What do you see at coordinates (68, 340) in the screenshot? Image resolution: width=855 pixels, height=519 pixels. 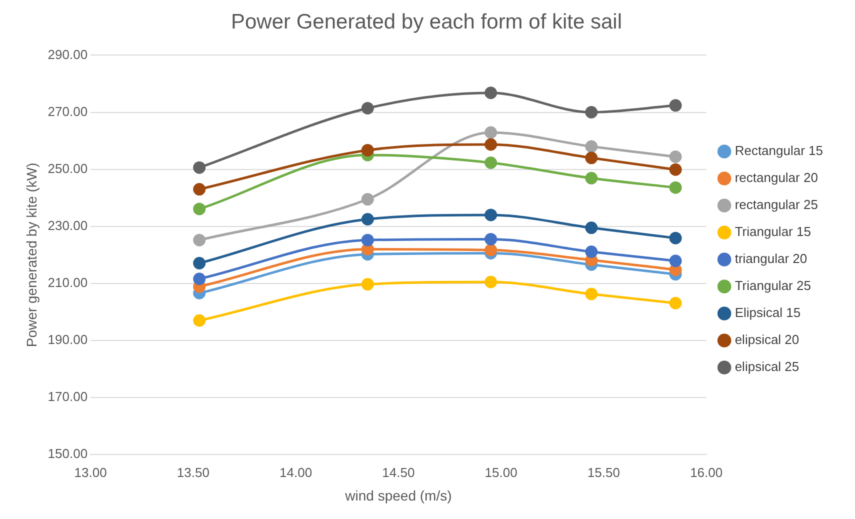 I see `y-tick-label: 190.00` at bounding box center [68, 340].